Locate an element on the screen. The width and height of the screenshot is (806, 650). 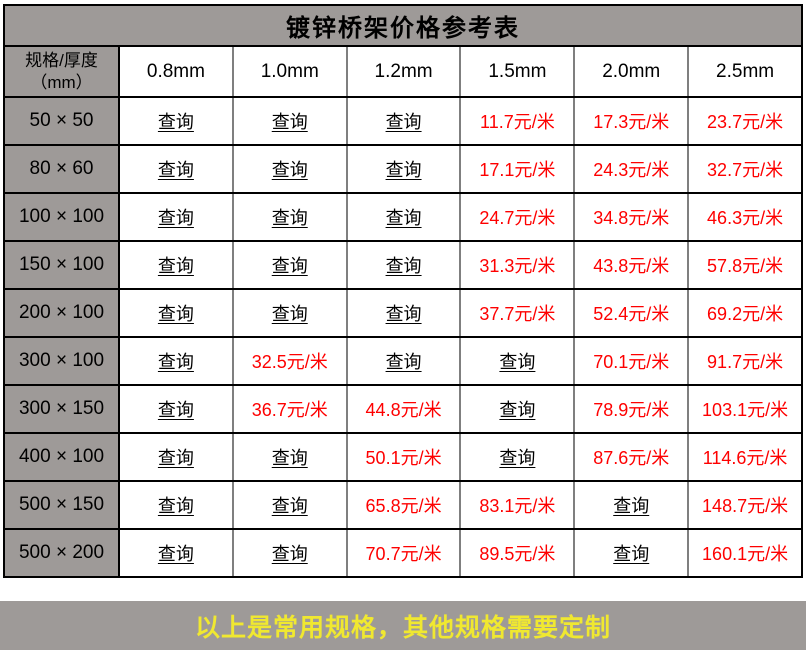
table-row: 200 × 100 查询 查询 查询 37.7元/米 52.4元/米 69.2元/米 is located at coordinates (403, 313).